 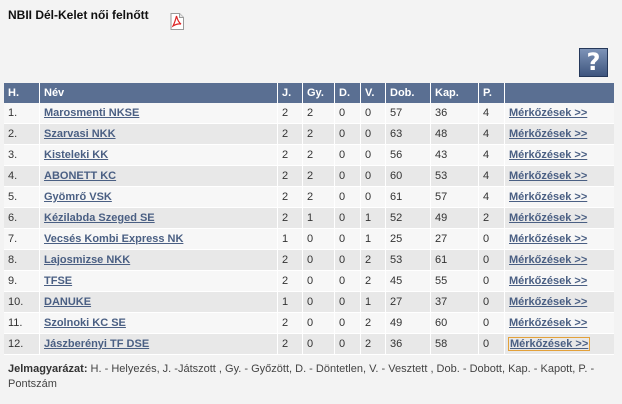 I want to click on team-link: Jászberényi TF DSE, so click(x=97, y=344).